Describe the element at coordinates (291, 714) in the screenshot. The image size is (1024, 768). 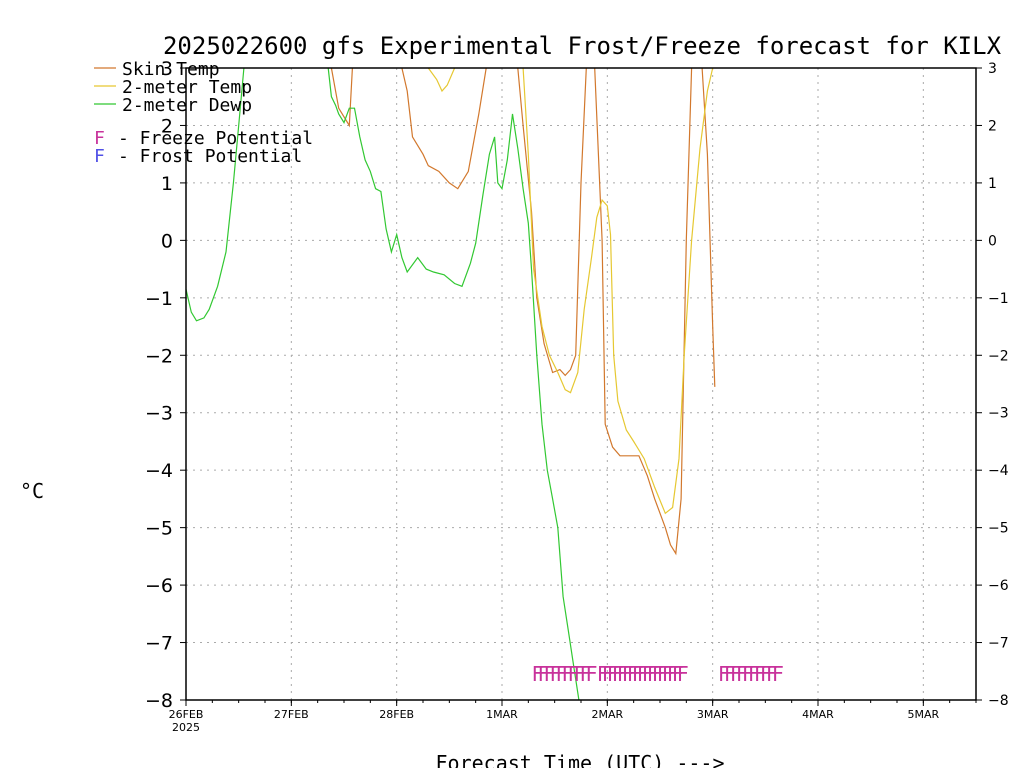
I see `x-tick-label: 27FEB` at that location.